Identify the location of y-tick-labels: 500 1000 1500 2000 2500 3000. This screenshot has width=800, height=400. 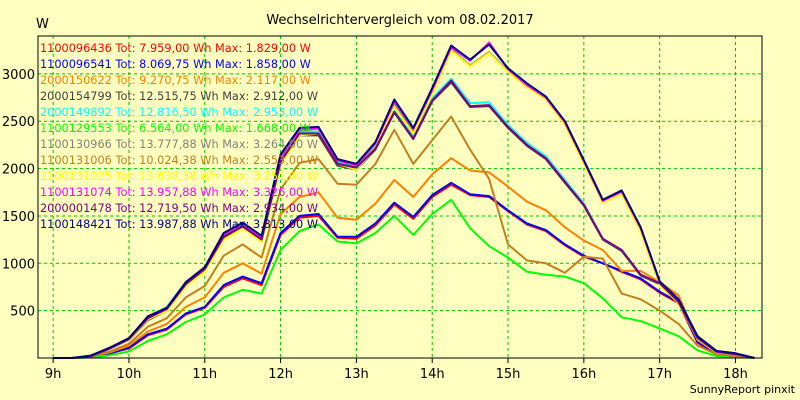
(18, 194).